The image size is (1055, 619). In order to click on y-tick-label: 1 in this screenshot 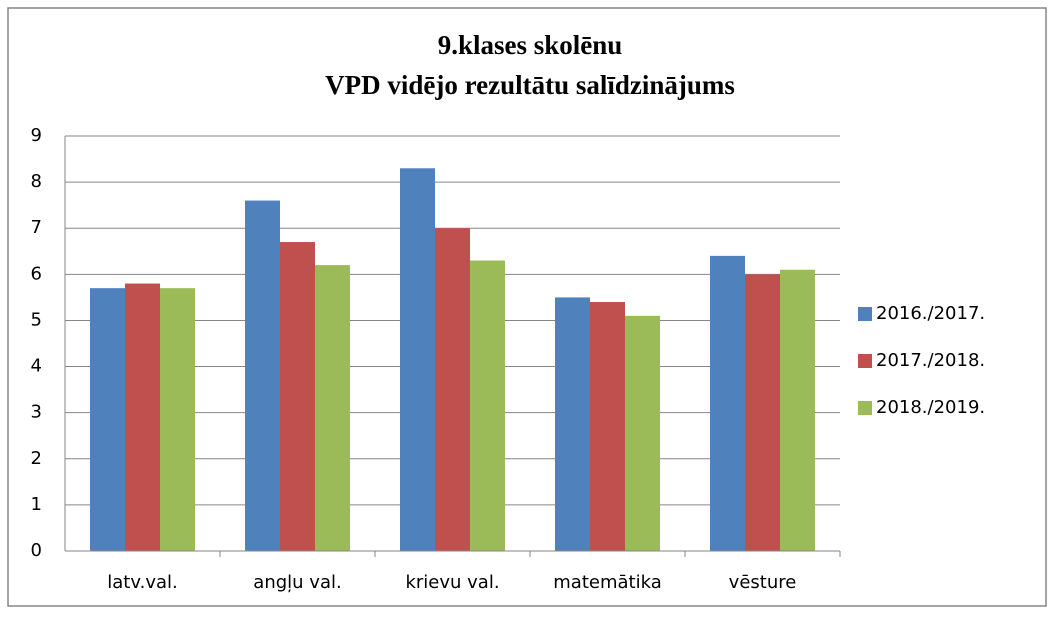, I will do `click(36, 504)`.